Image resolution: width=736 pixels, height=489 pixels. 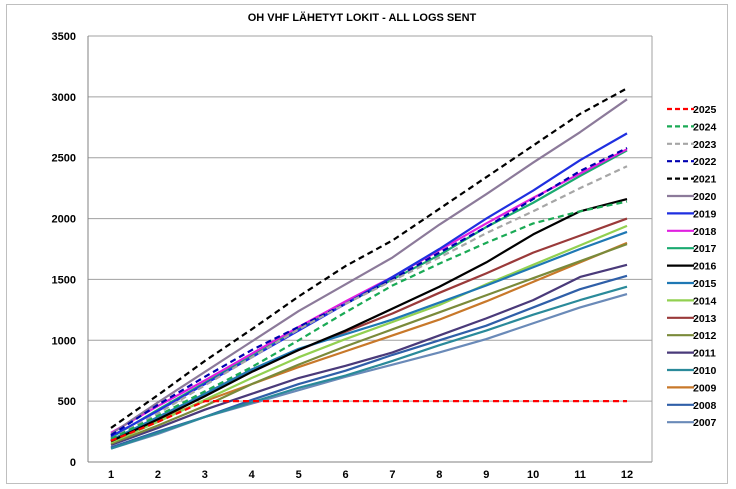 I want to click on legend-label-2016: 2016, so click(x=705, y=267).